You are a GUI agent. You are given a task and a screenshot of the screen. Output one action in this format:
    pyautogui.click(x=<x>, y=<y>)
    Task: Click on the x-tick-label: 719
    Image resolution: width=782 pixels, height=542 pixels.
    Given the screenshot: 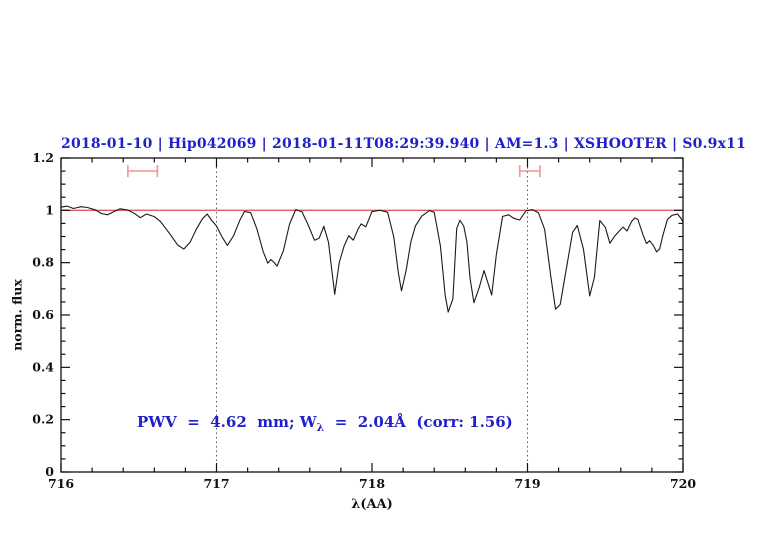 What is the action you would take?
    pyautogui.click(x=527, y=483)
    